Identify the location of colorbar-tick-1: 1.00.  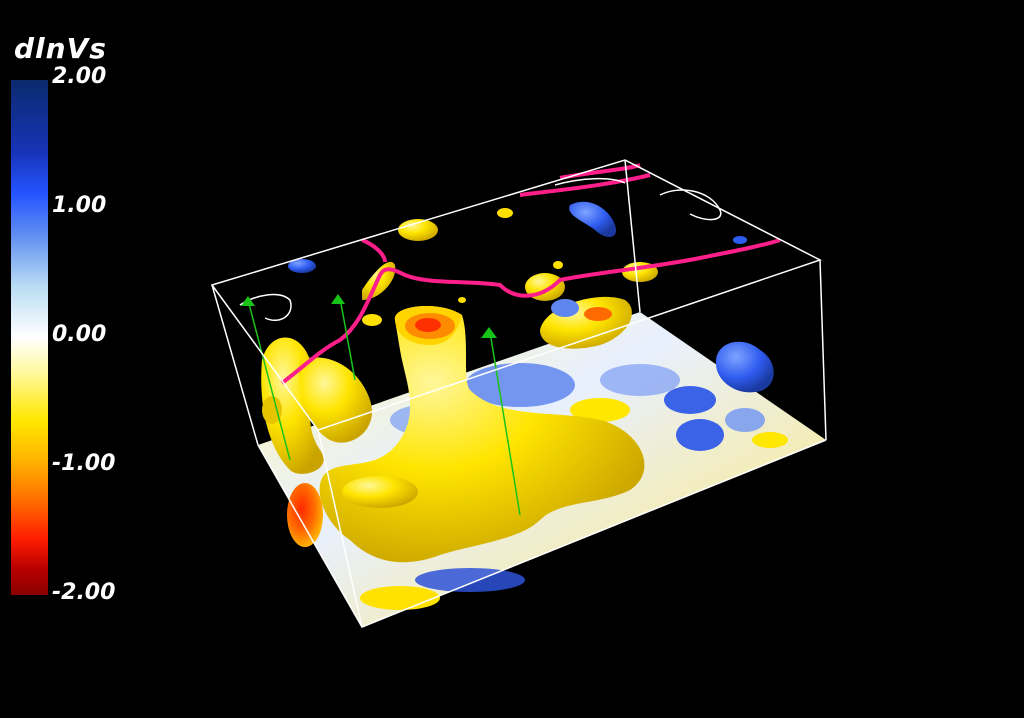
(79, 205).